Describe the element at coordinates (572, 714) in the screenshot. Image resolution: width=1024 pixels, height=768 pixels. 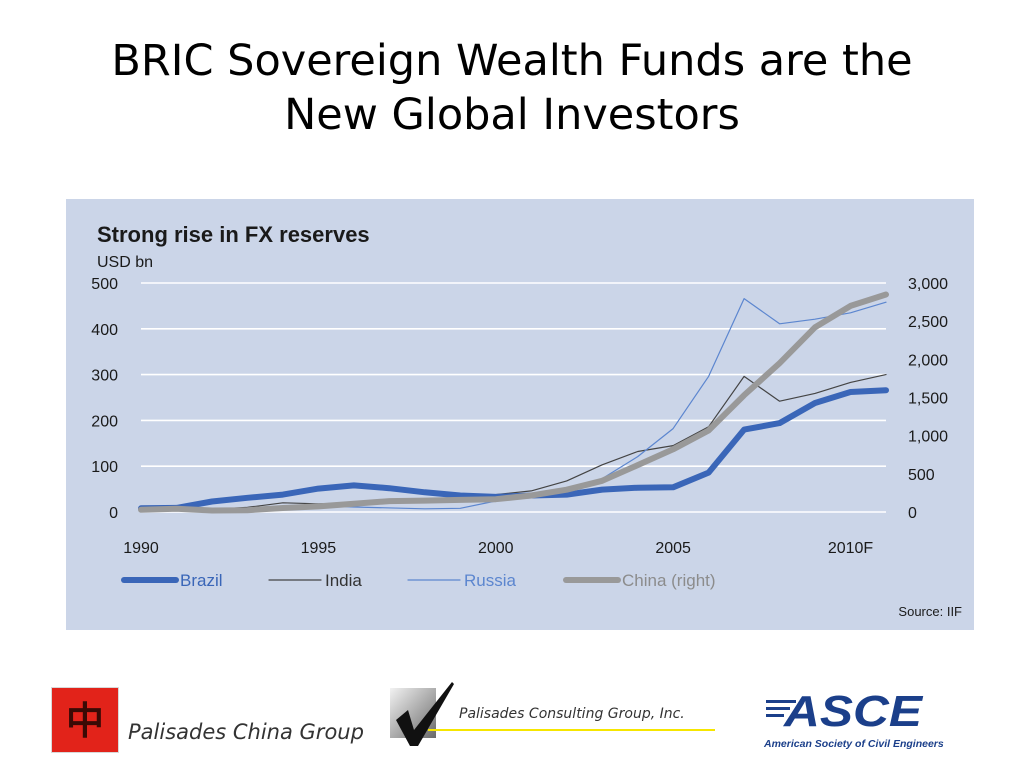
I see `palisades-consulting-text: Palisades Consulting Group, Inc.` at that location.